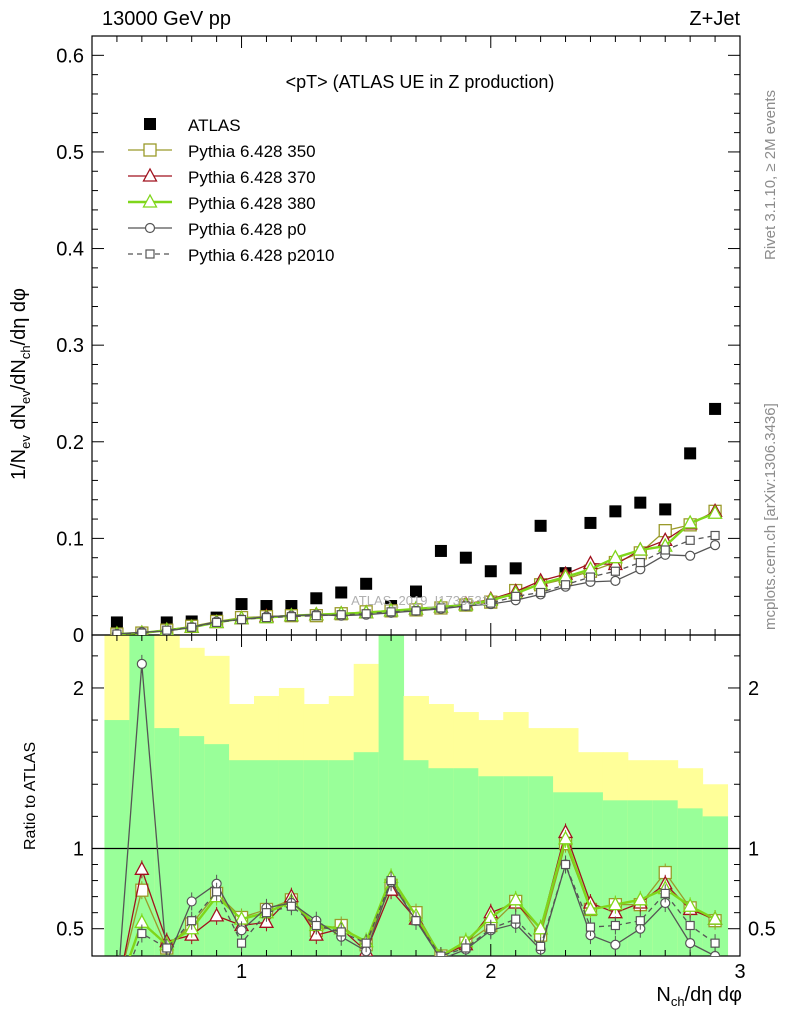 This screenshot has height=1024, width=786. I want to click on y-tick-label: 0, so click(78, 636).